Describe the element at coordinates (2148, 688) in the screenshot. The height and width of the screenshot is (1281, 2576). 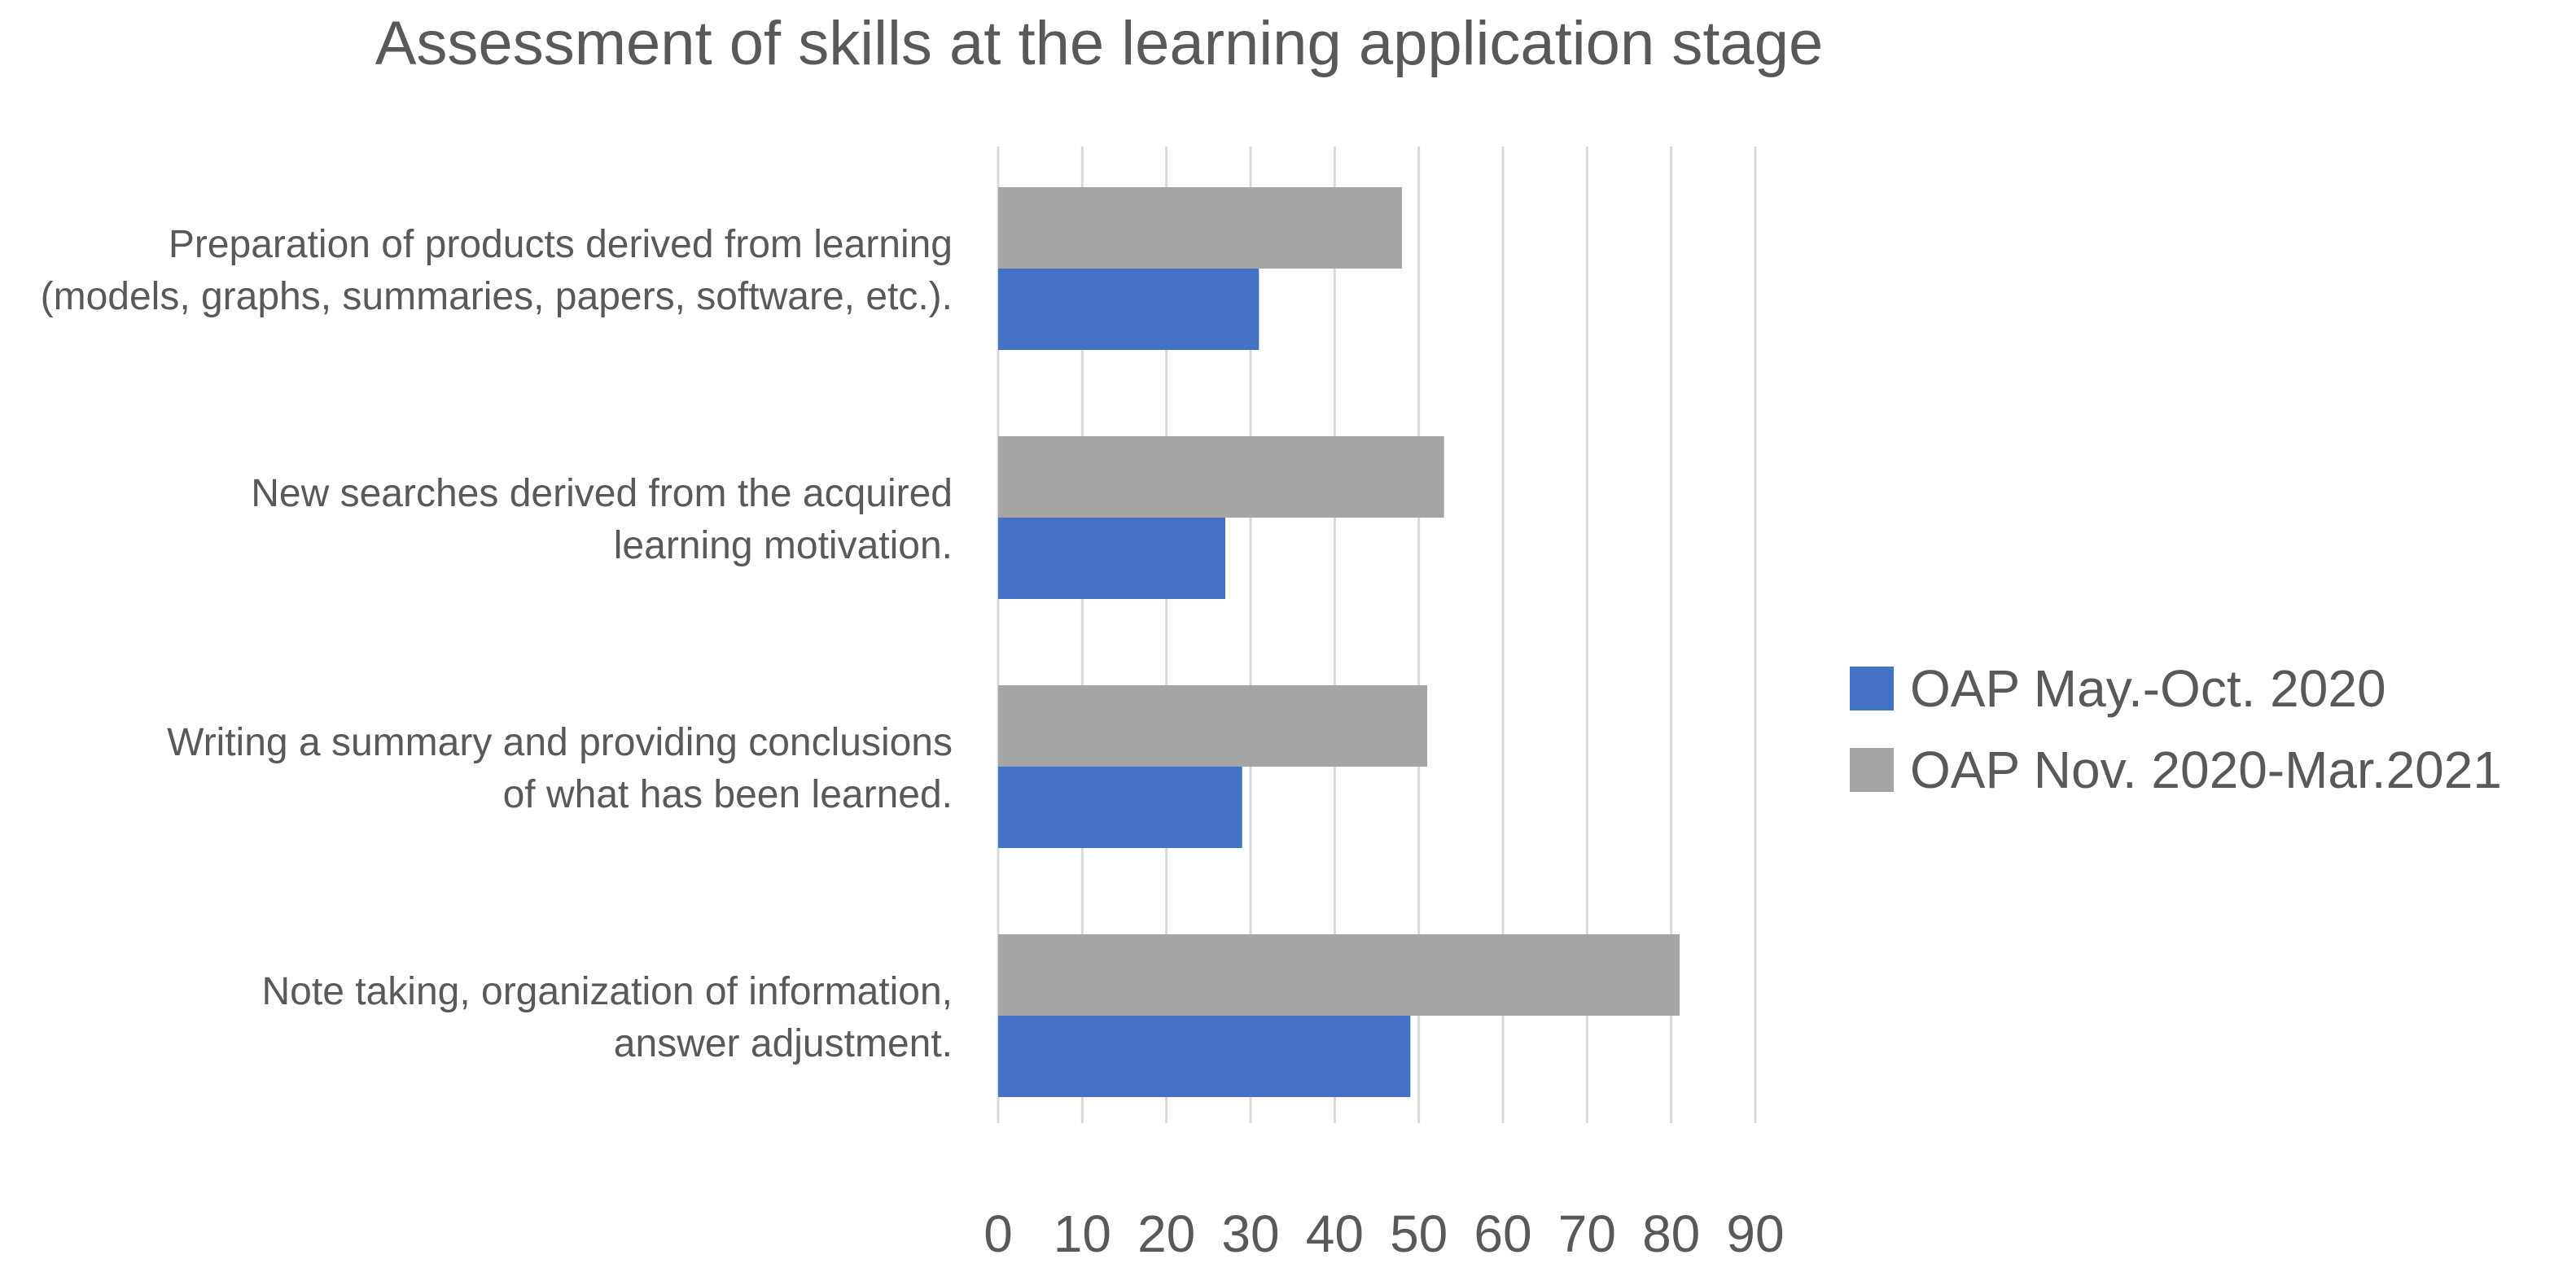
I see `legend-label: OAP May.-Oct. 2020` at that location.